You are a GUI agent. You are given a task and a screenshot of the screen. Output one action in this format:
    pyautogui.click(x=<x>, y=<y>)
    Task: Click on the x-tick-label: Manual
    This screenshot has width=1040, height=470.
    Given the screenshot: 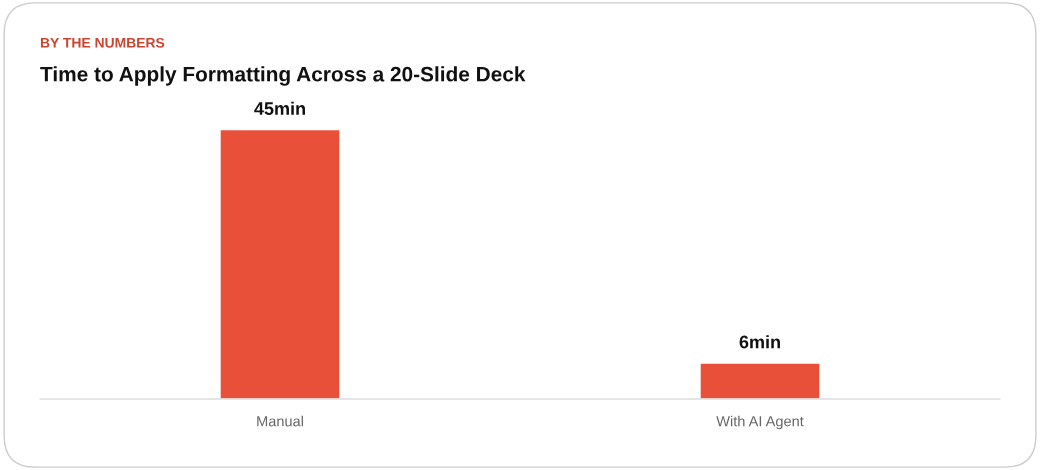 What is the action you would take?
    pyautogui.click(x=280, y=421)
    